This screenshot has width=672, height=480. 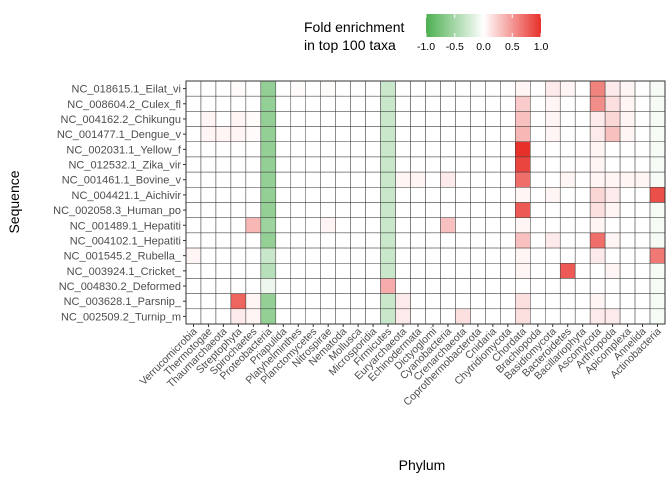 What do you see at coordinates (126, 90) in the screenshot?
I see `y-tick-label: NC_018615.1_Eilat_vi` at bounding box center [126, 90].